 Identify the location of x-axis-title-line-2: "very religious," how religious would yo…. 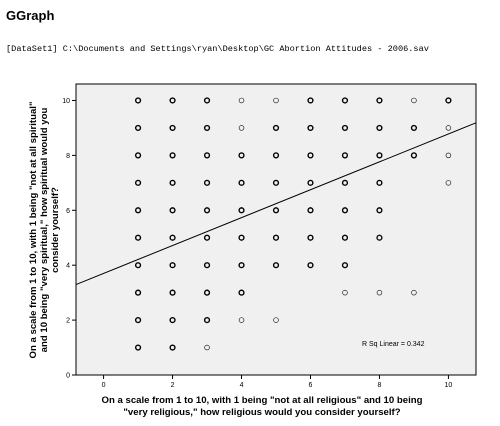
(261, 412).